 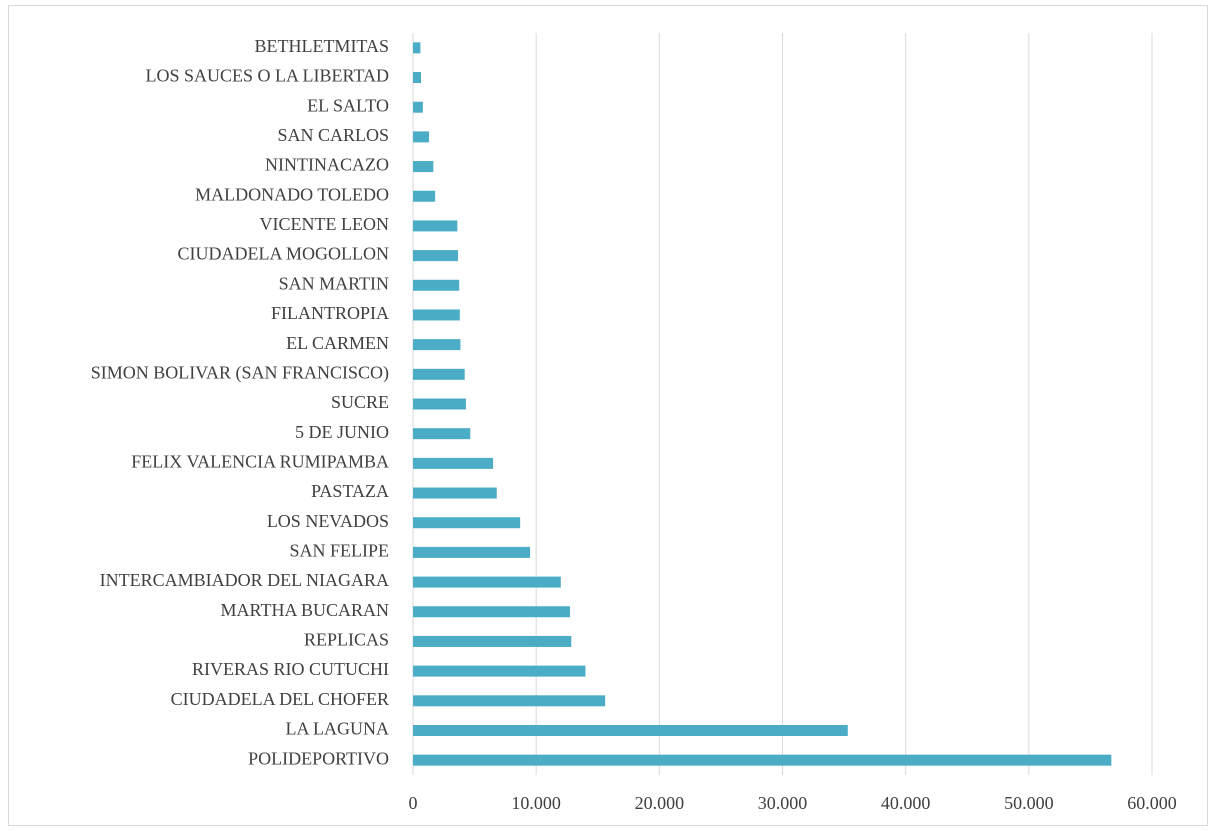 What do you see at coordinates (350, 491) in the screenshot?
I see `y-tick-label: PASTAZA` at bounding box center [350, 491].